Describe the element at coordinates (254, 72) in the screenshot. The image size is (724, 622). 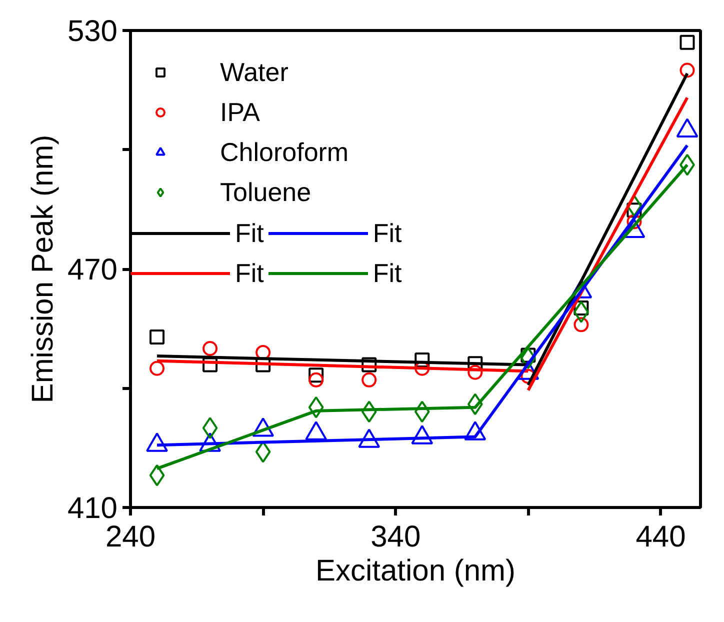
I see `legend-label: Water` at that location.